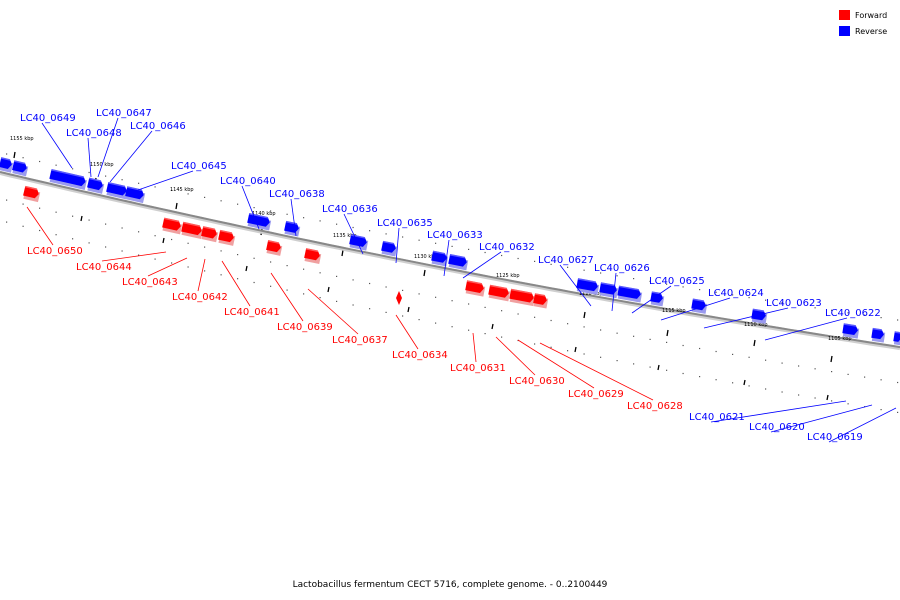 The width and height of the screenshot is (900, 600). Describe the element at coordinates (345, 236) in the screenshot. I see `kbp-tick-label: 1135 kbp` at that location.